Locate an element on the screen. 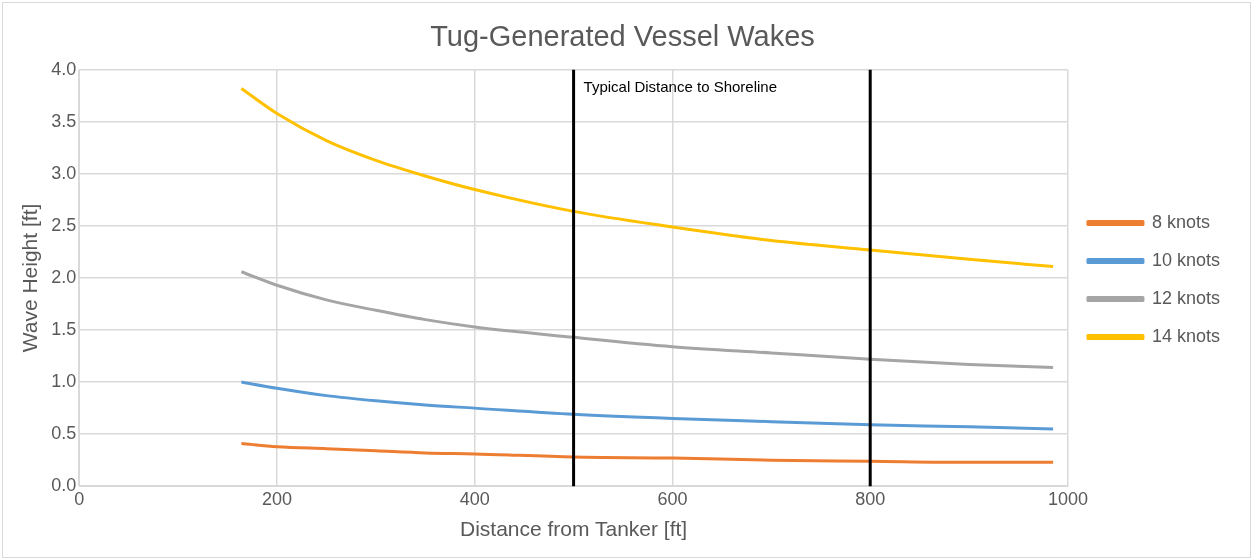 The image size is (1253, 560). legend-label: 8 knots is located at coordinates (1180, 221).